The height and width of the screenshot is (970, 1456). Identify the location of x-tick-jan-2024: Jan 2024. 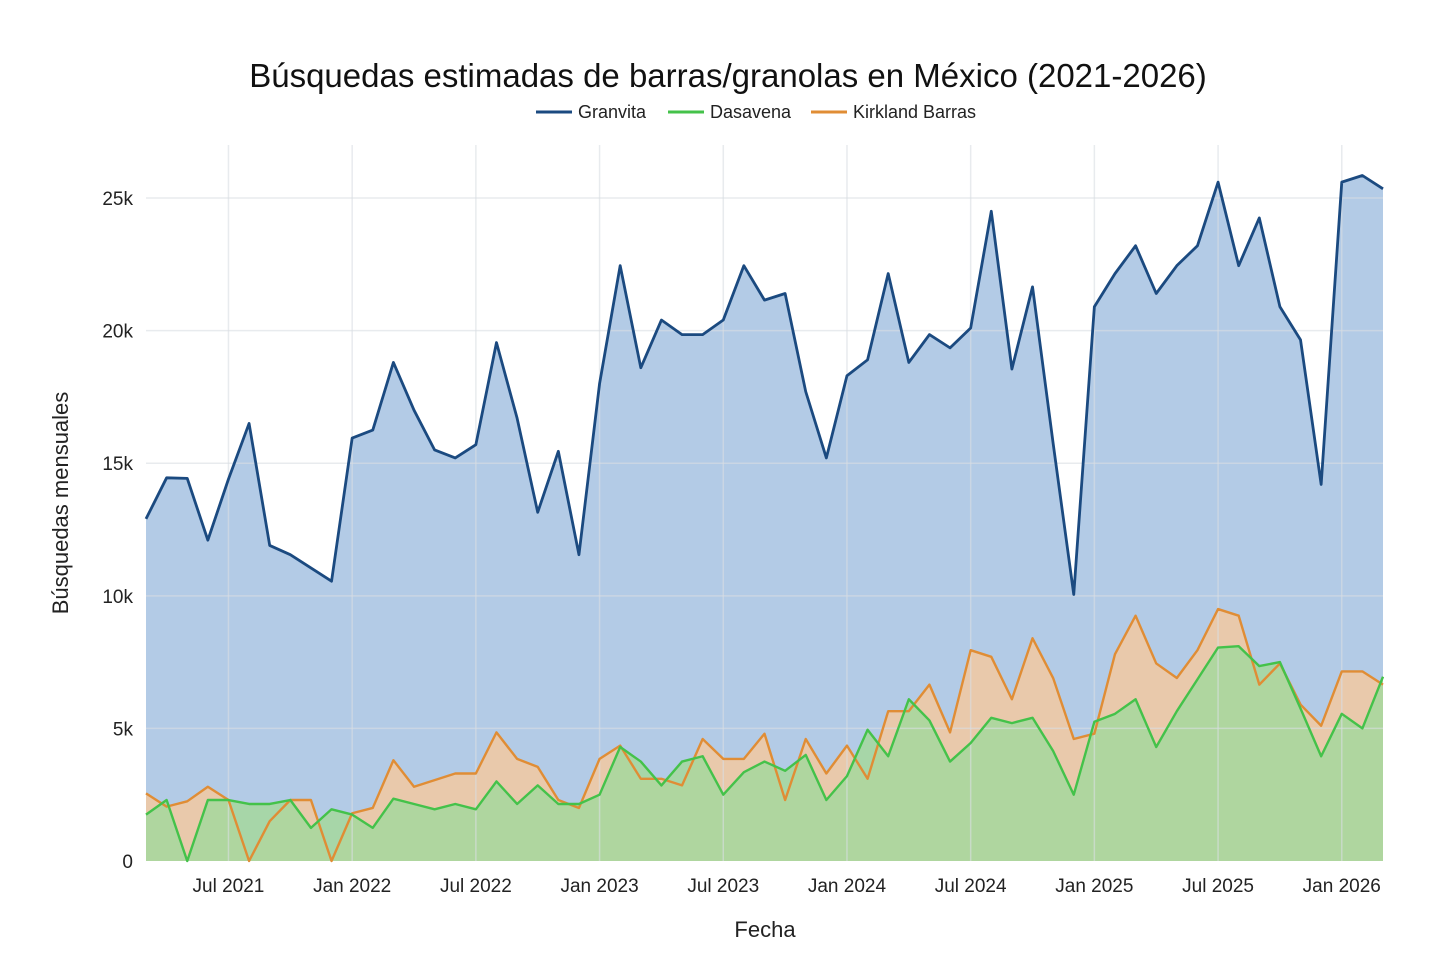
(847, 886).